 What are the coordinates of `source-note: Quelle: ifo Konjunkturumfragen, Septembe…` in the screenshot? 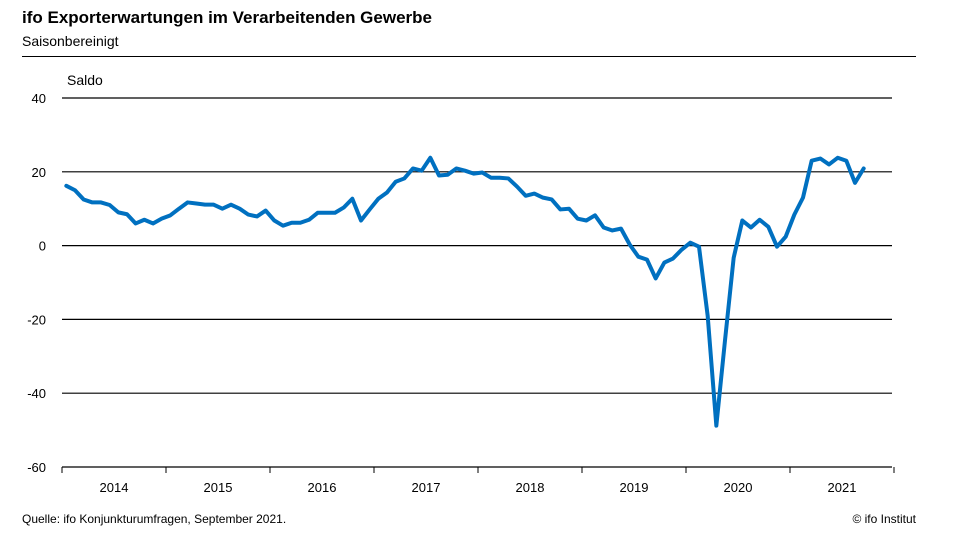 It's located at (154, 519).